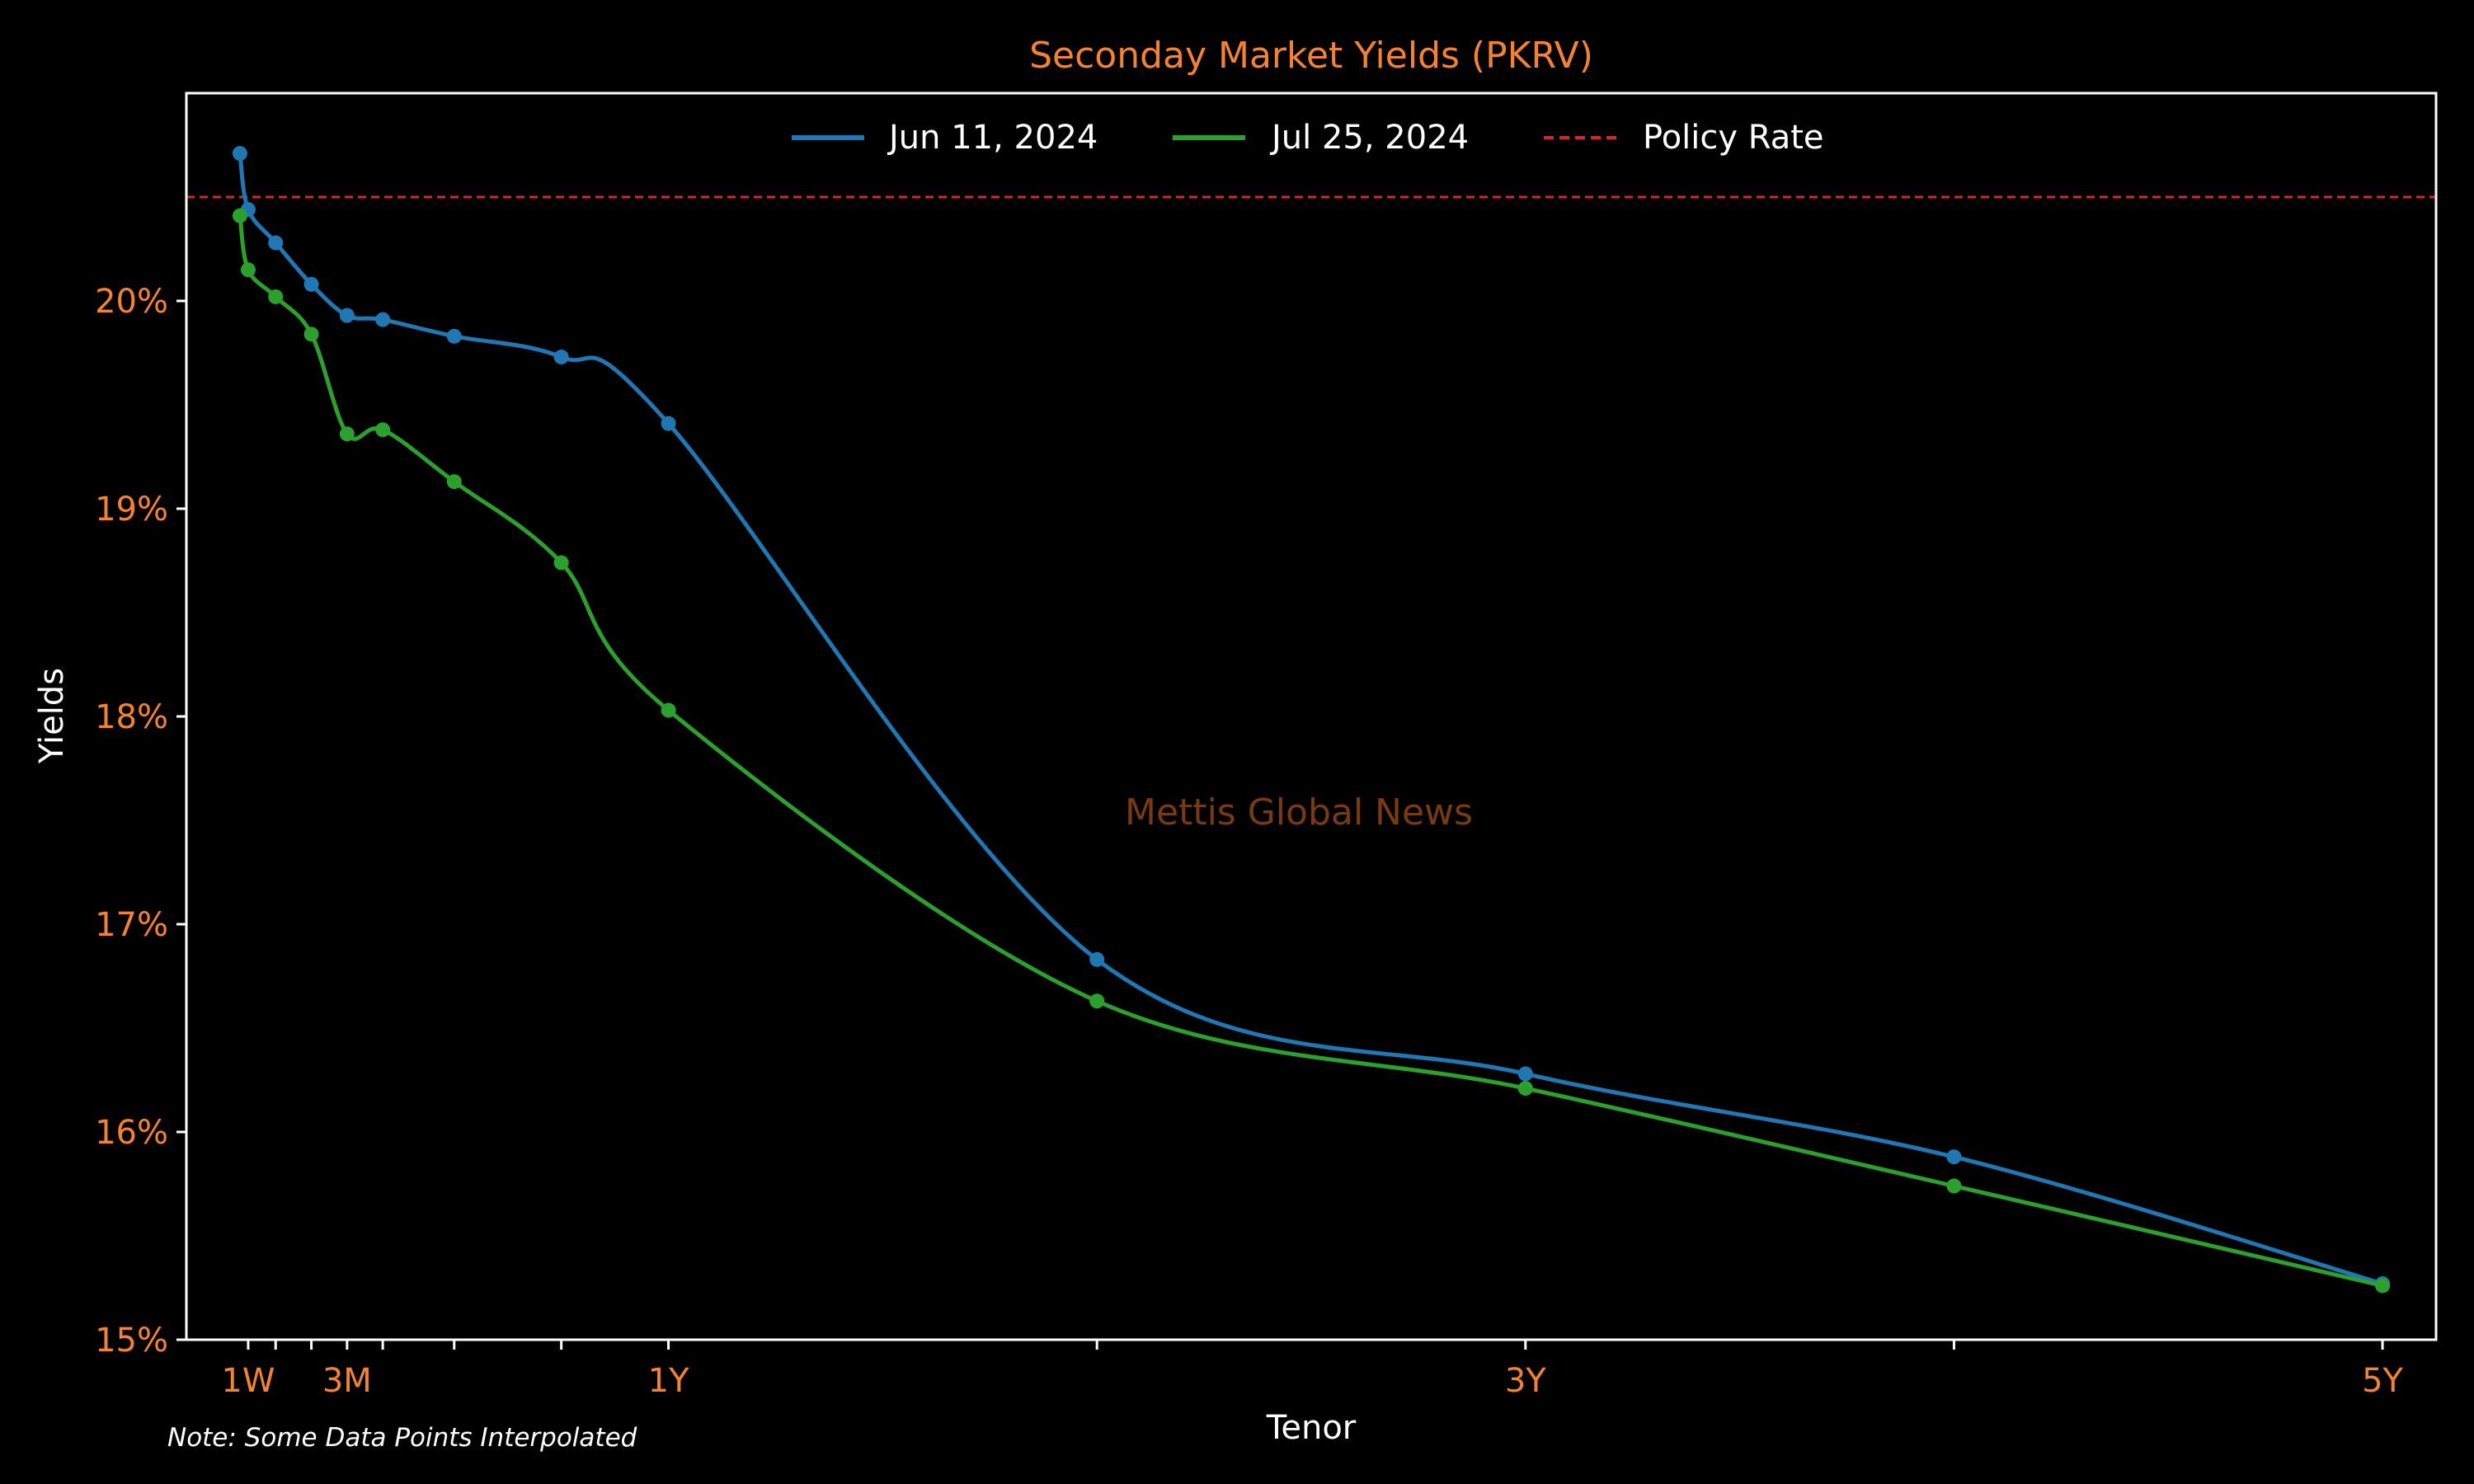 The image size is (2474, 1484). I want to click on y-tick-label: 20%, so click(131, 302).